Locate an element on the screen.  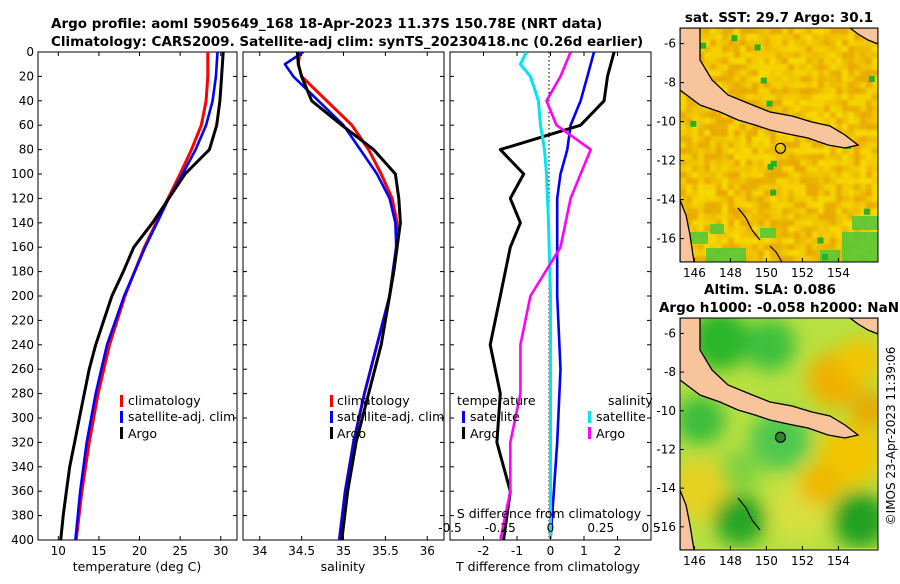
australia-land is located at coordinates (687, 230).